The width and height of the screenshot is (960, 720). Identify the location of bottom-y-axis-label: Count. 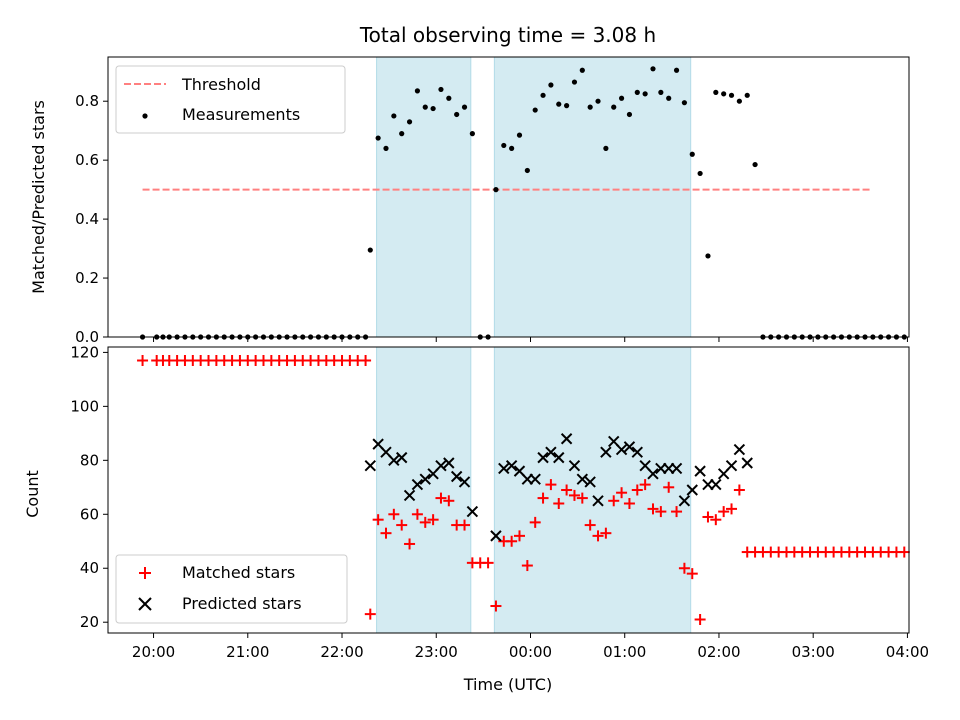
(32, 494).